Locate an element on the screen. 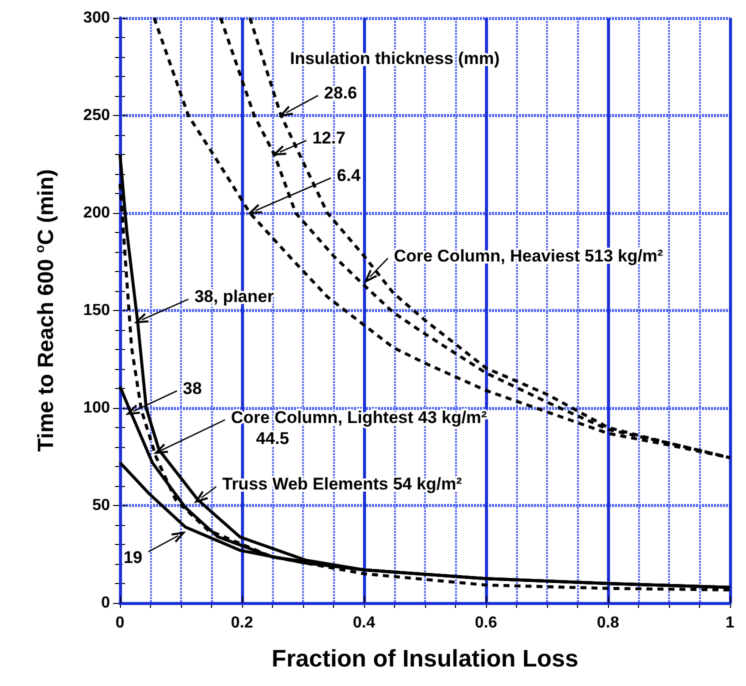  x-tick-label: 0.4 is located at coordinates (364, 623).